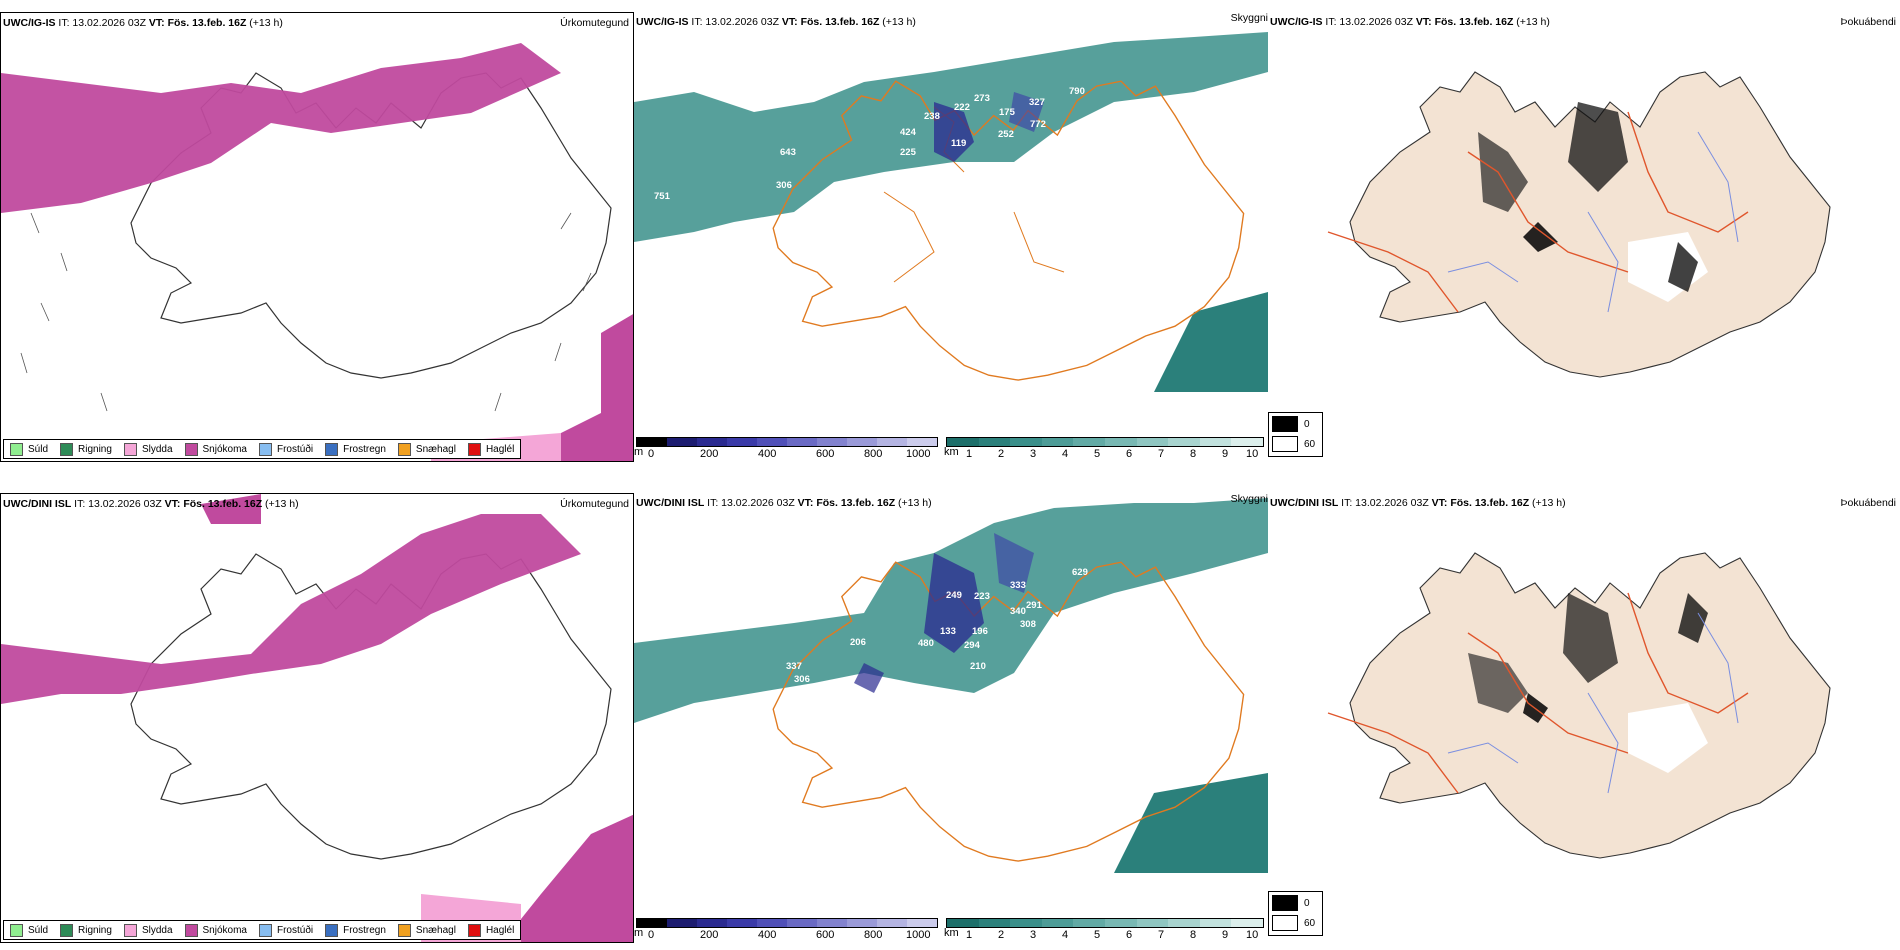 Image resolution: width=1900 pixels, height=950 pixels. I want to click on colorbar-tick: 3, so click(1033, 935).